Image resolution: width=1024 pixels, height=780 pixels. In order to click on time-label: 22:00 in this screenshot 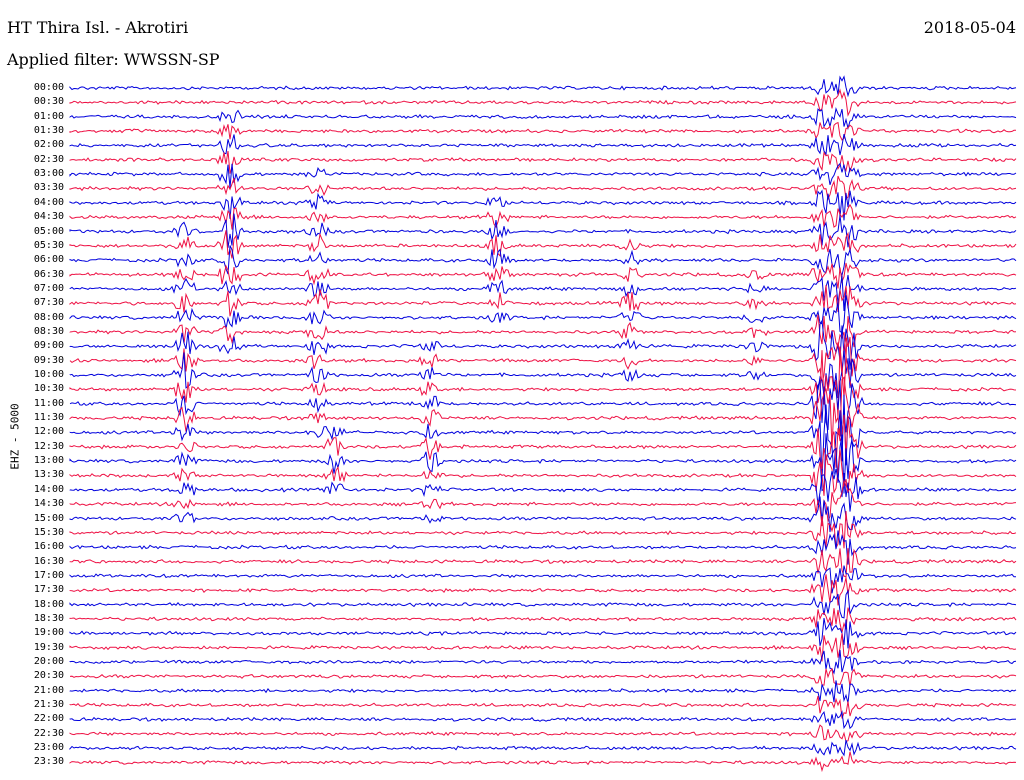, I will do `click(48, 719)`.